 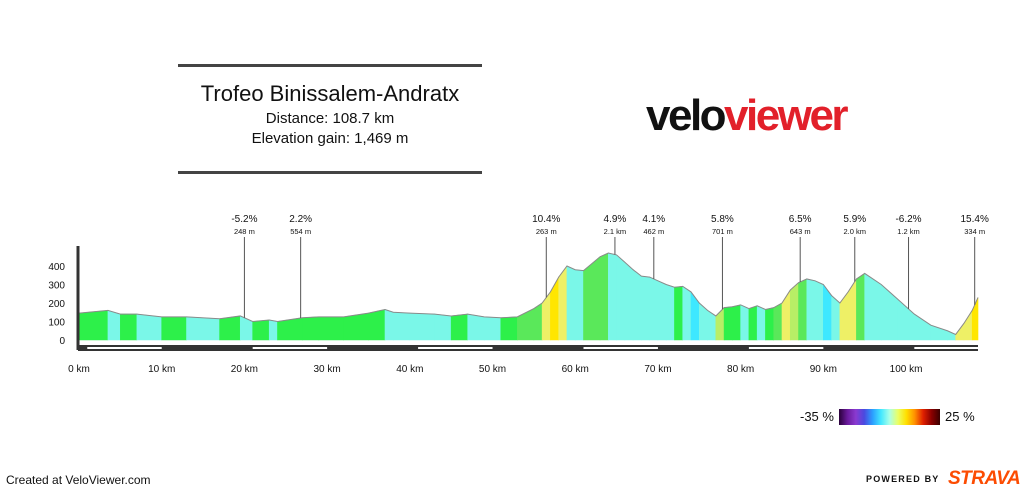 What do you see at coordinates (960, 416) in the screenshot?
I see `legend-max-label: 25 %` at bounding box center [960, 416].